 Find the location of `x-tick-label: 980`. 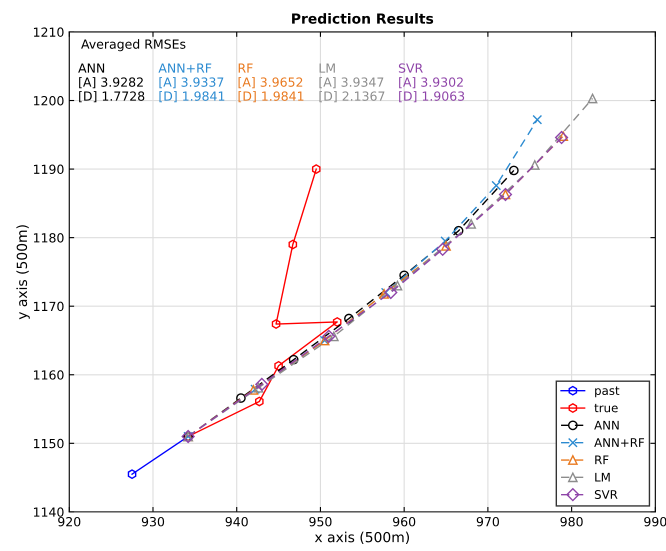

x-tick-label: 980 is located at coordinates (571, 521).